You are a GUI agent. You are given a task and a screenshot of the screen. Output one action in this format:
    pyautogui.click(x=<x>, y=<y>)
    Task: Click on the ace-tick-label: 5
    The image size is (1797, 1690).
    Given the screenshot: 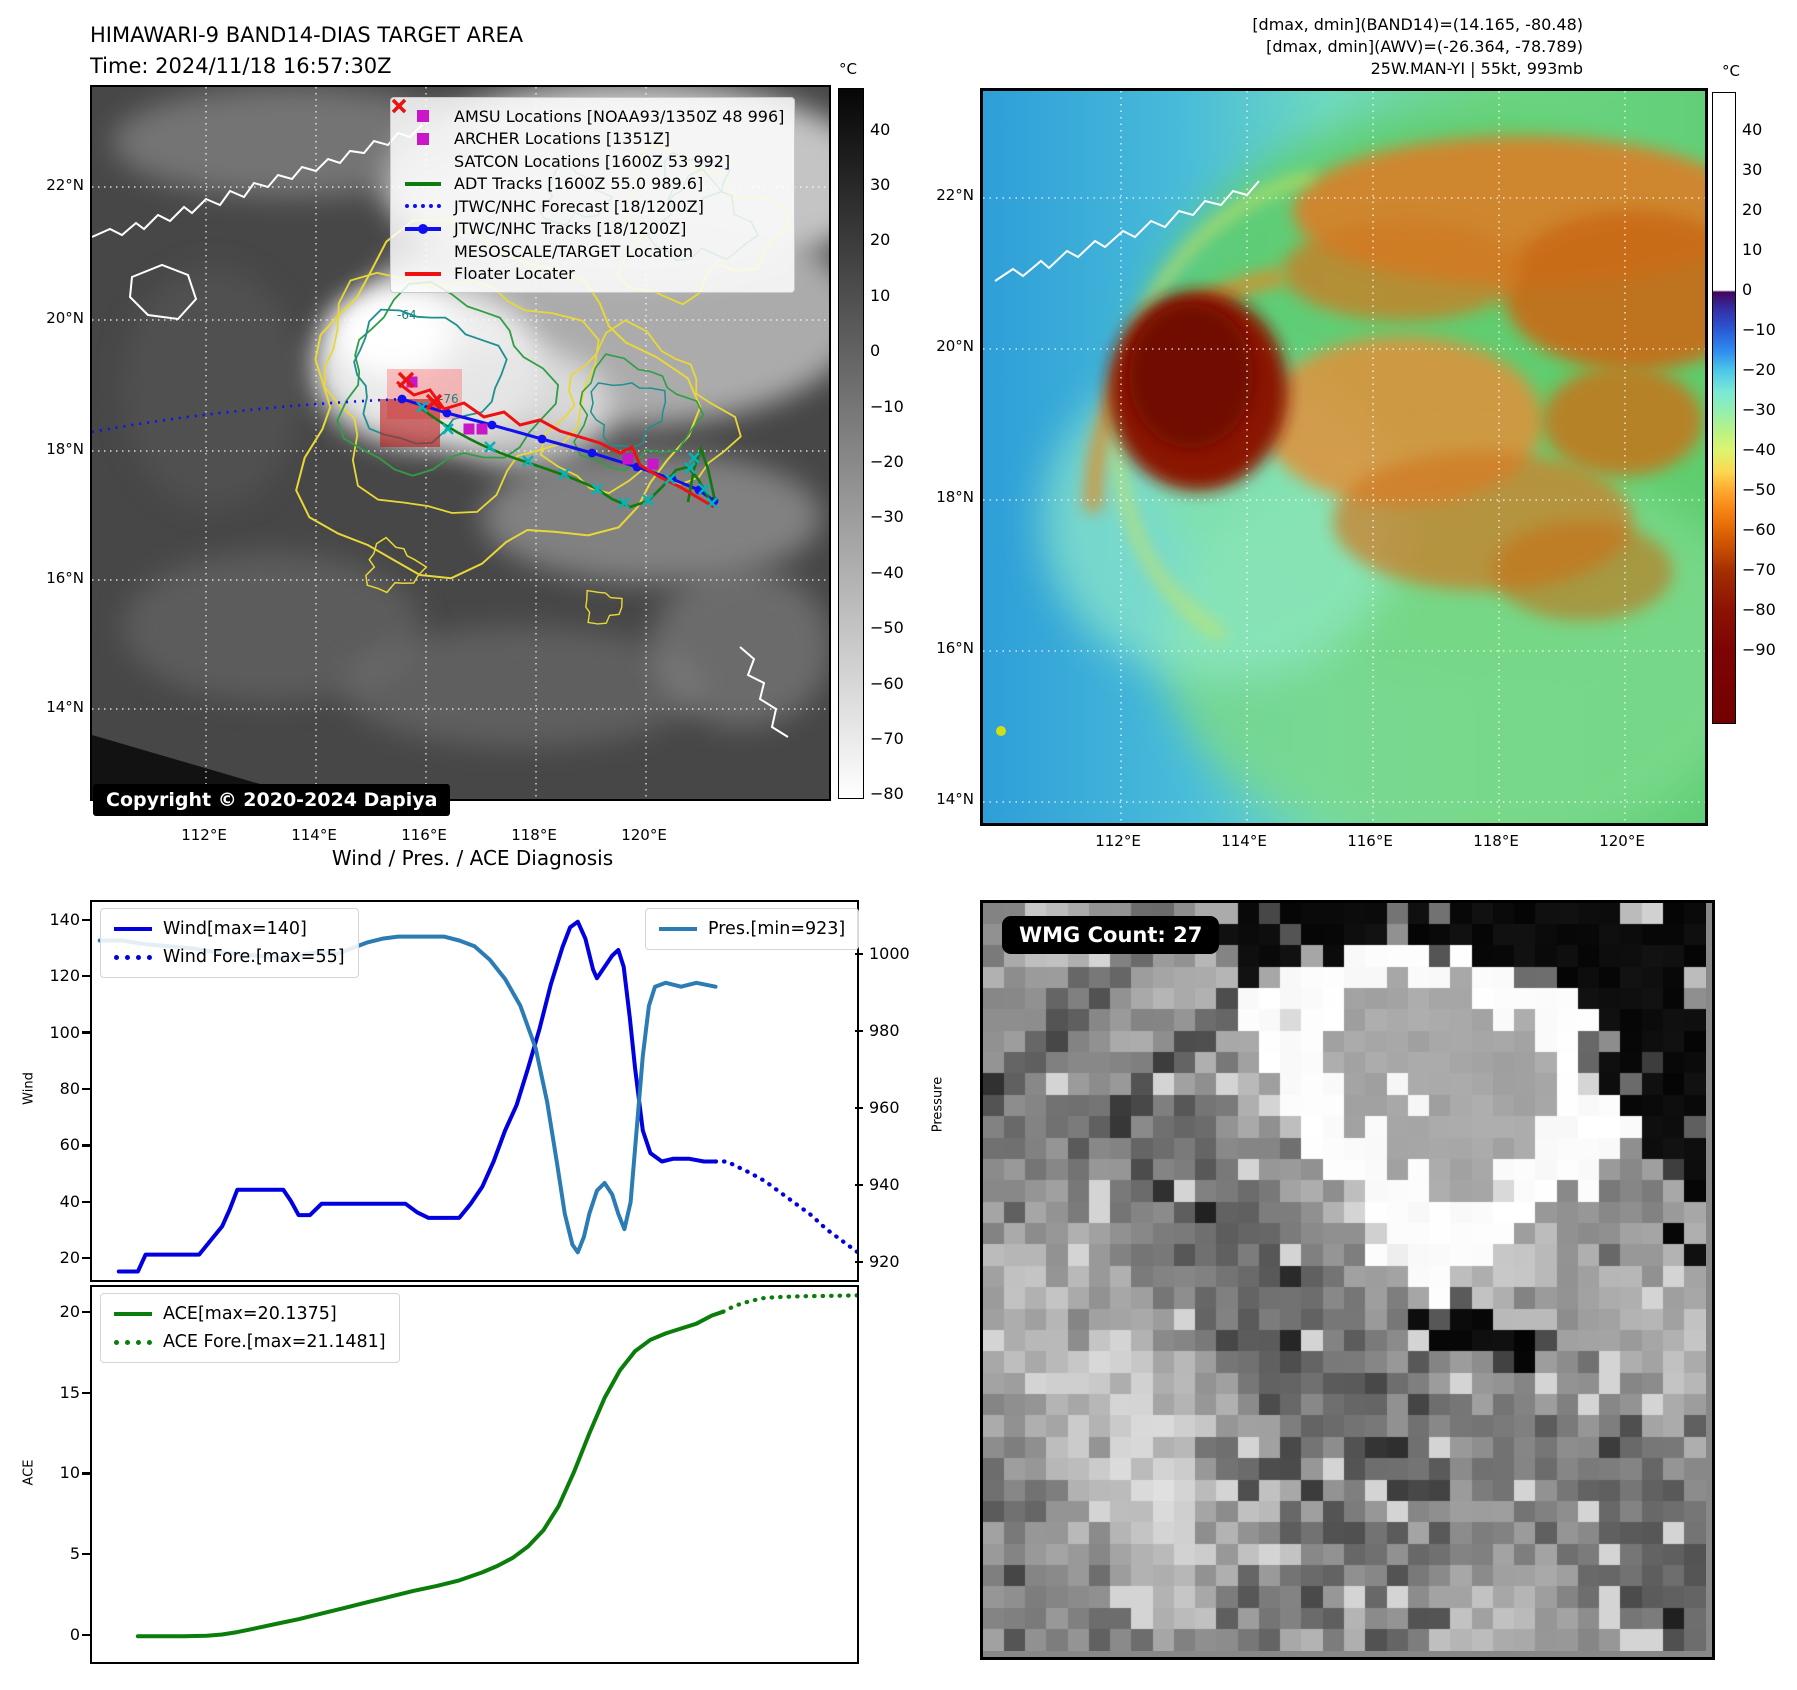 What is the action you would take?
    pyautogui.click(x=74, y=1554)
    